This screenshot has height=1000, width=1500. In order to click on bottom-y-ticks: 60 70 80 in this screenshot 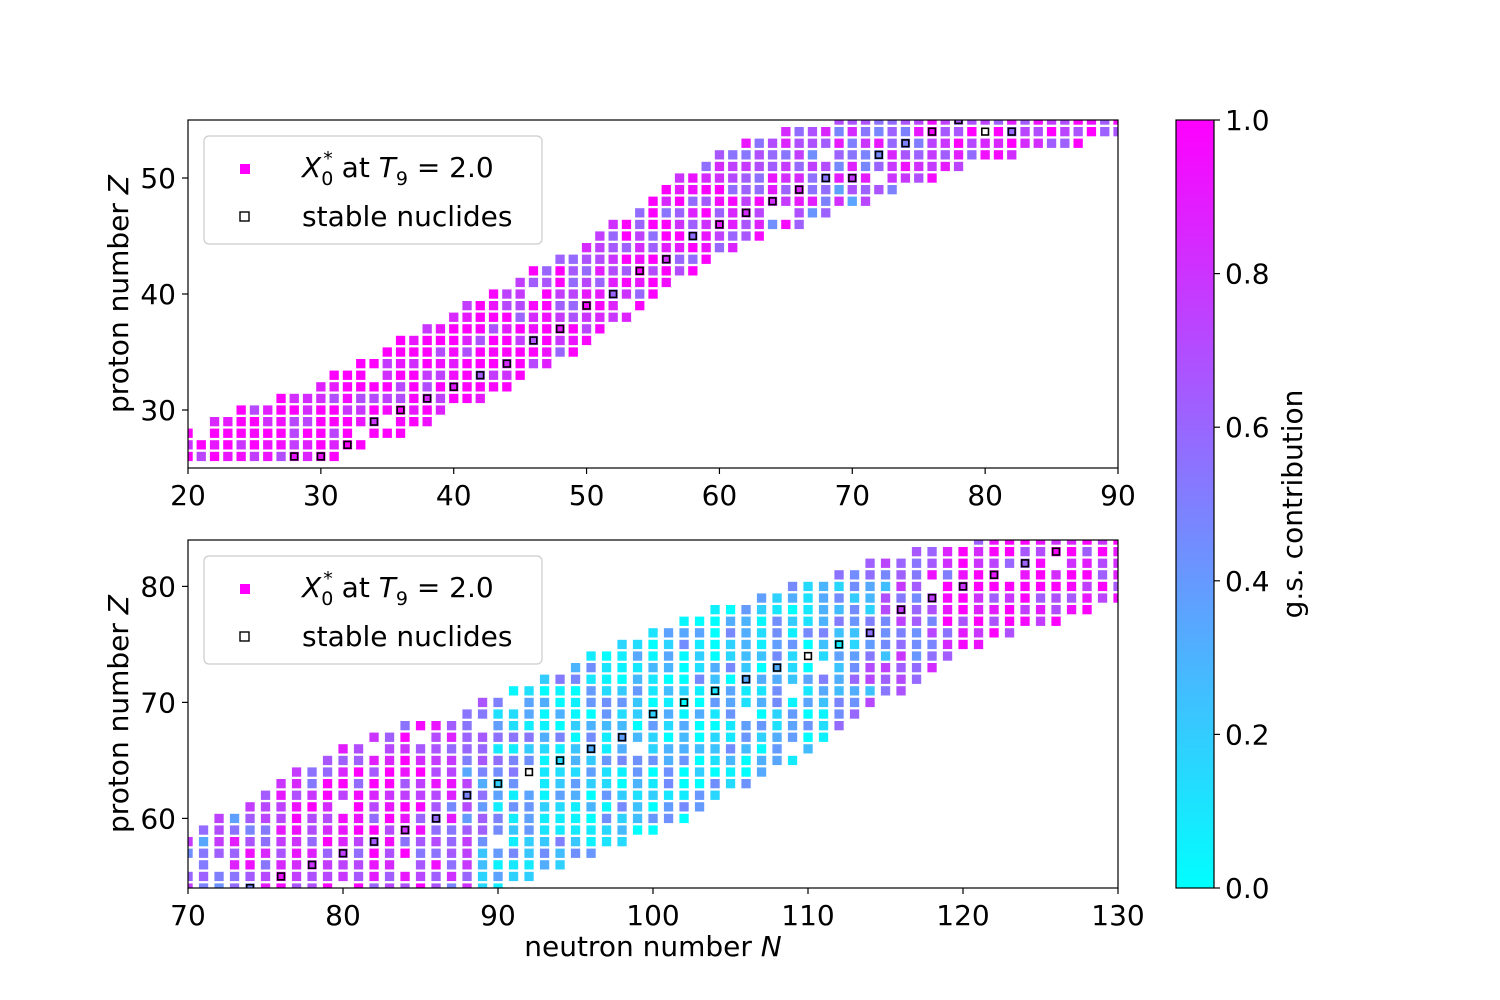, I will do `click(164, 702)`.